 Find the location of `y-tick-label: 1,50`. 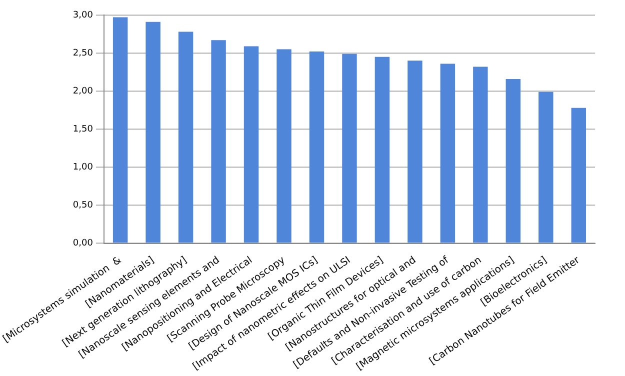

y-tick-label: 1,50 is located at coordinates (83, 129).